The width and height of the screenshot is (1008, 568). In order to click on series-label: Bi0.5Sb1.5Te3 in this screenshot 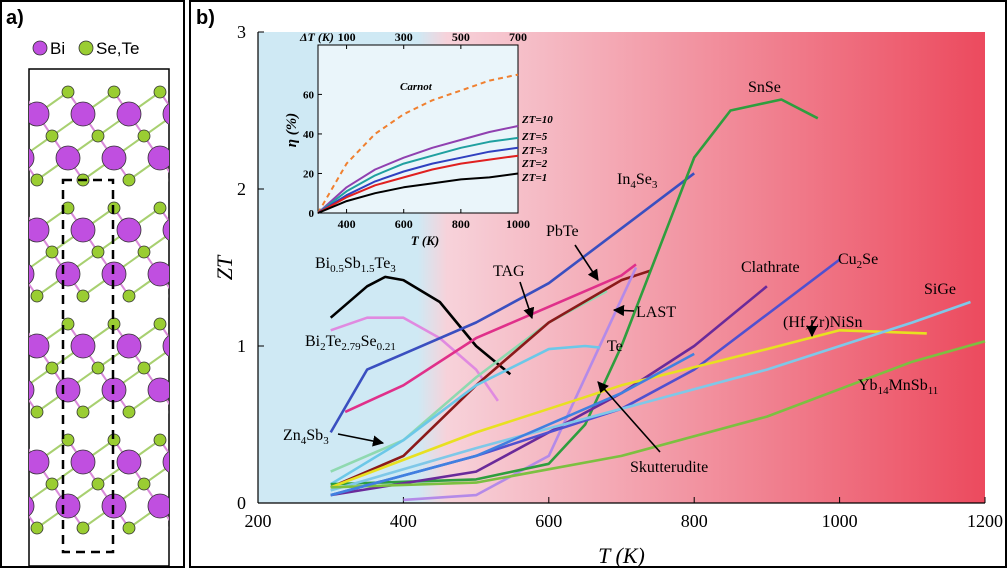, I will do `click(355, 265)`.